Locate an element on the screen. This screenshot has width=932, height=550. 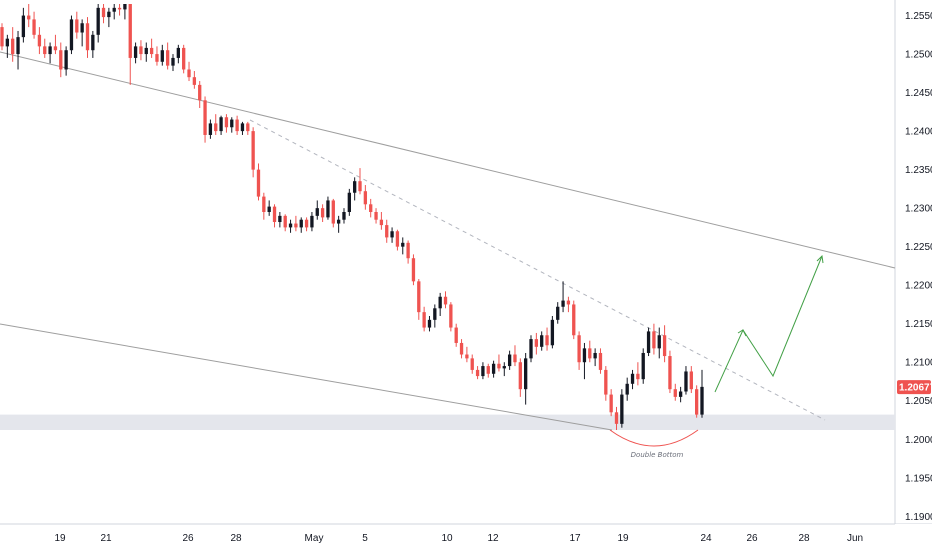
date-tick-label: 26 is located at coordinates (752, 538).